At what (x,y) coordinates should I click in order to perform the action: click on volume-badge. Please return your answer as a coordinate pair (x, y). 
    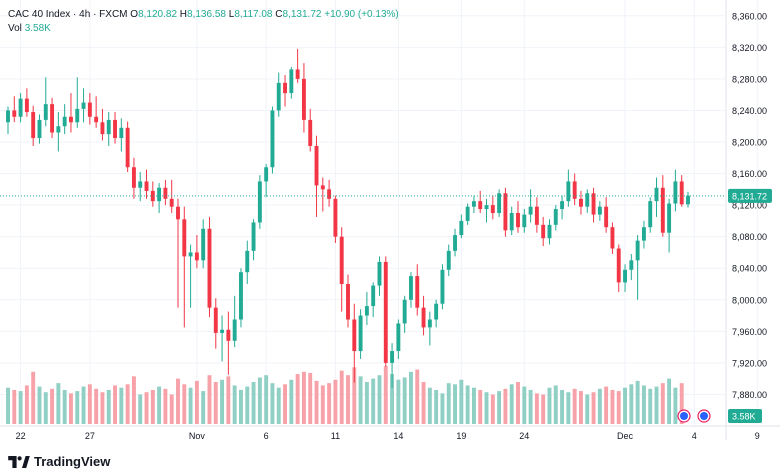
    Looking at the image, I should click on (745, 416).